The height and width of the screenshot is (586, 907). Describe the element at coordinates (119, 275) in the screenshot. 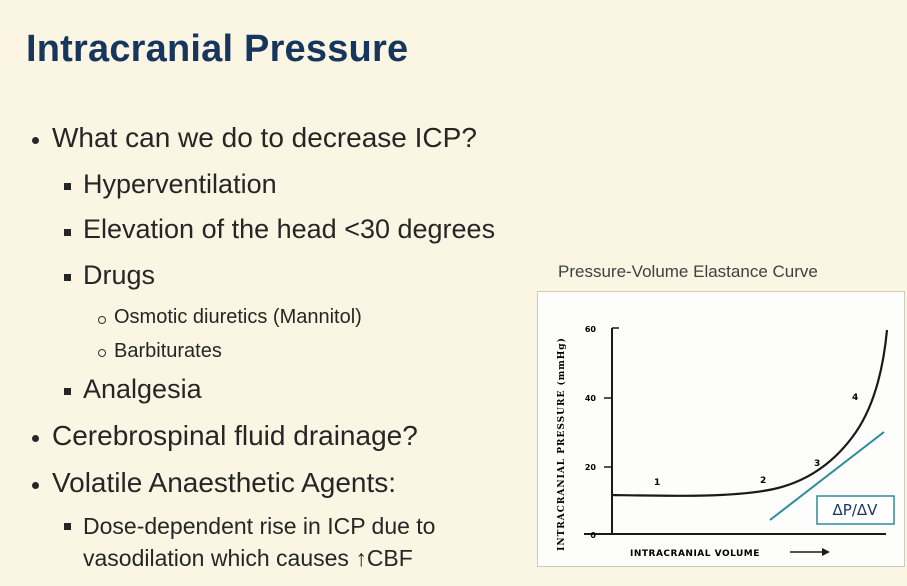

I see `bullet-drugs: Drugs` at that location.